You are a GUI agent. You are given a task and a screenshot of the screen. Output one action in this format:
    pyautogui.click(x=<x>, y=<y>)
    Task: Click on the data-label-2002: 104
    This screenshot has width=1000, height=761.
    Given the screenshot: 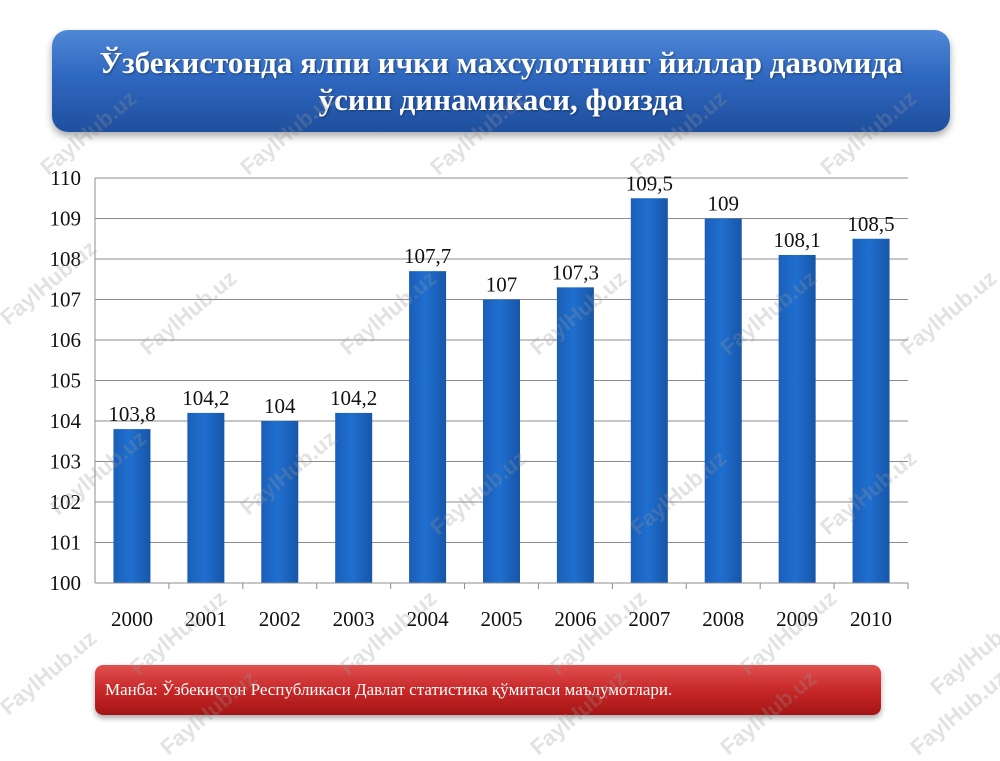 What is the action you would take?
    pyautogui.click(x=280, y=406)
    